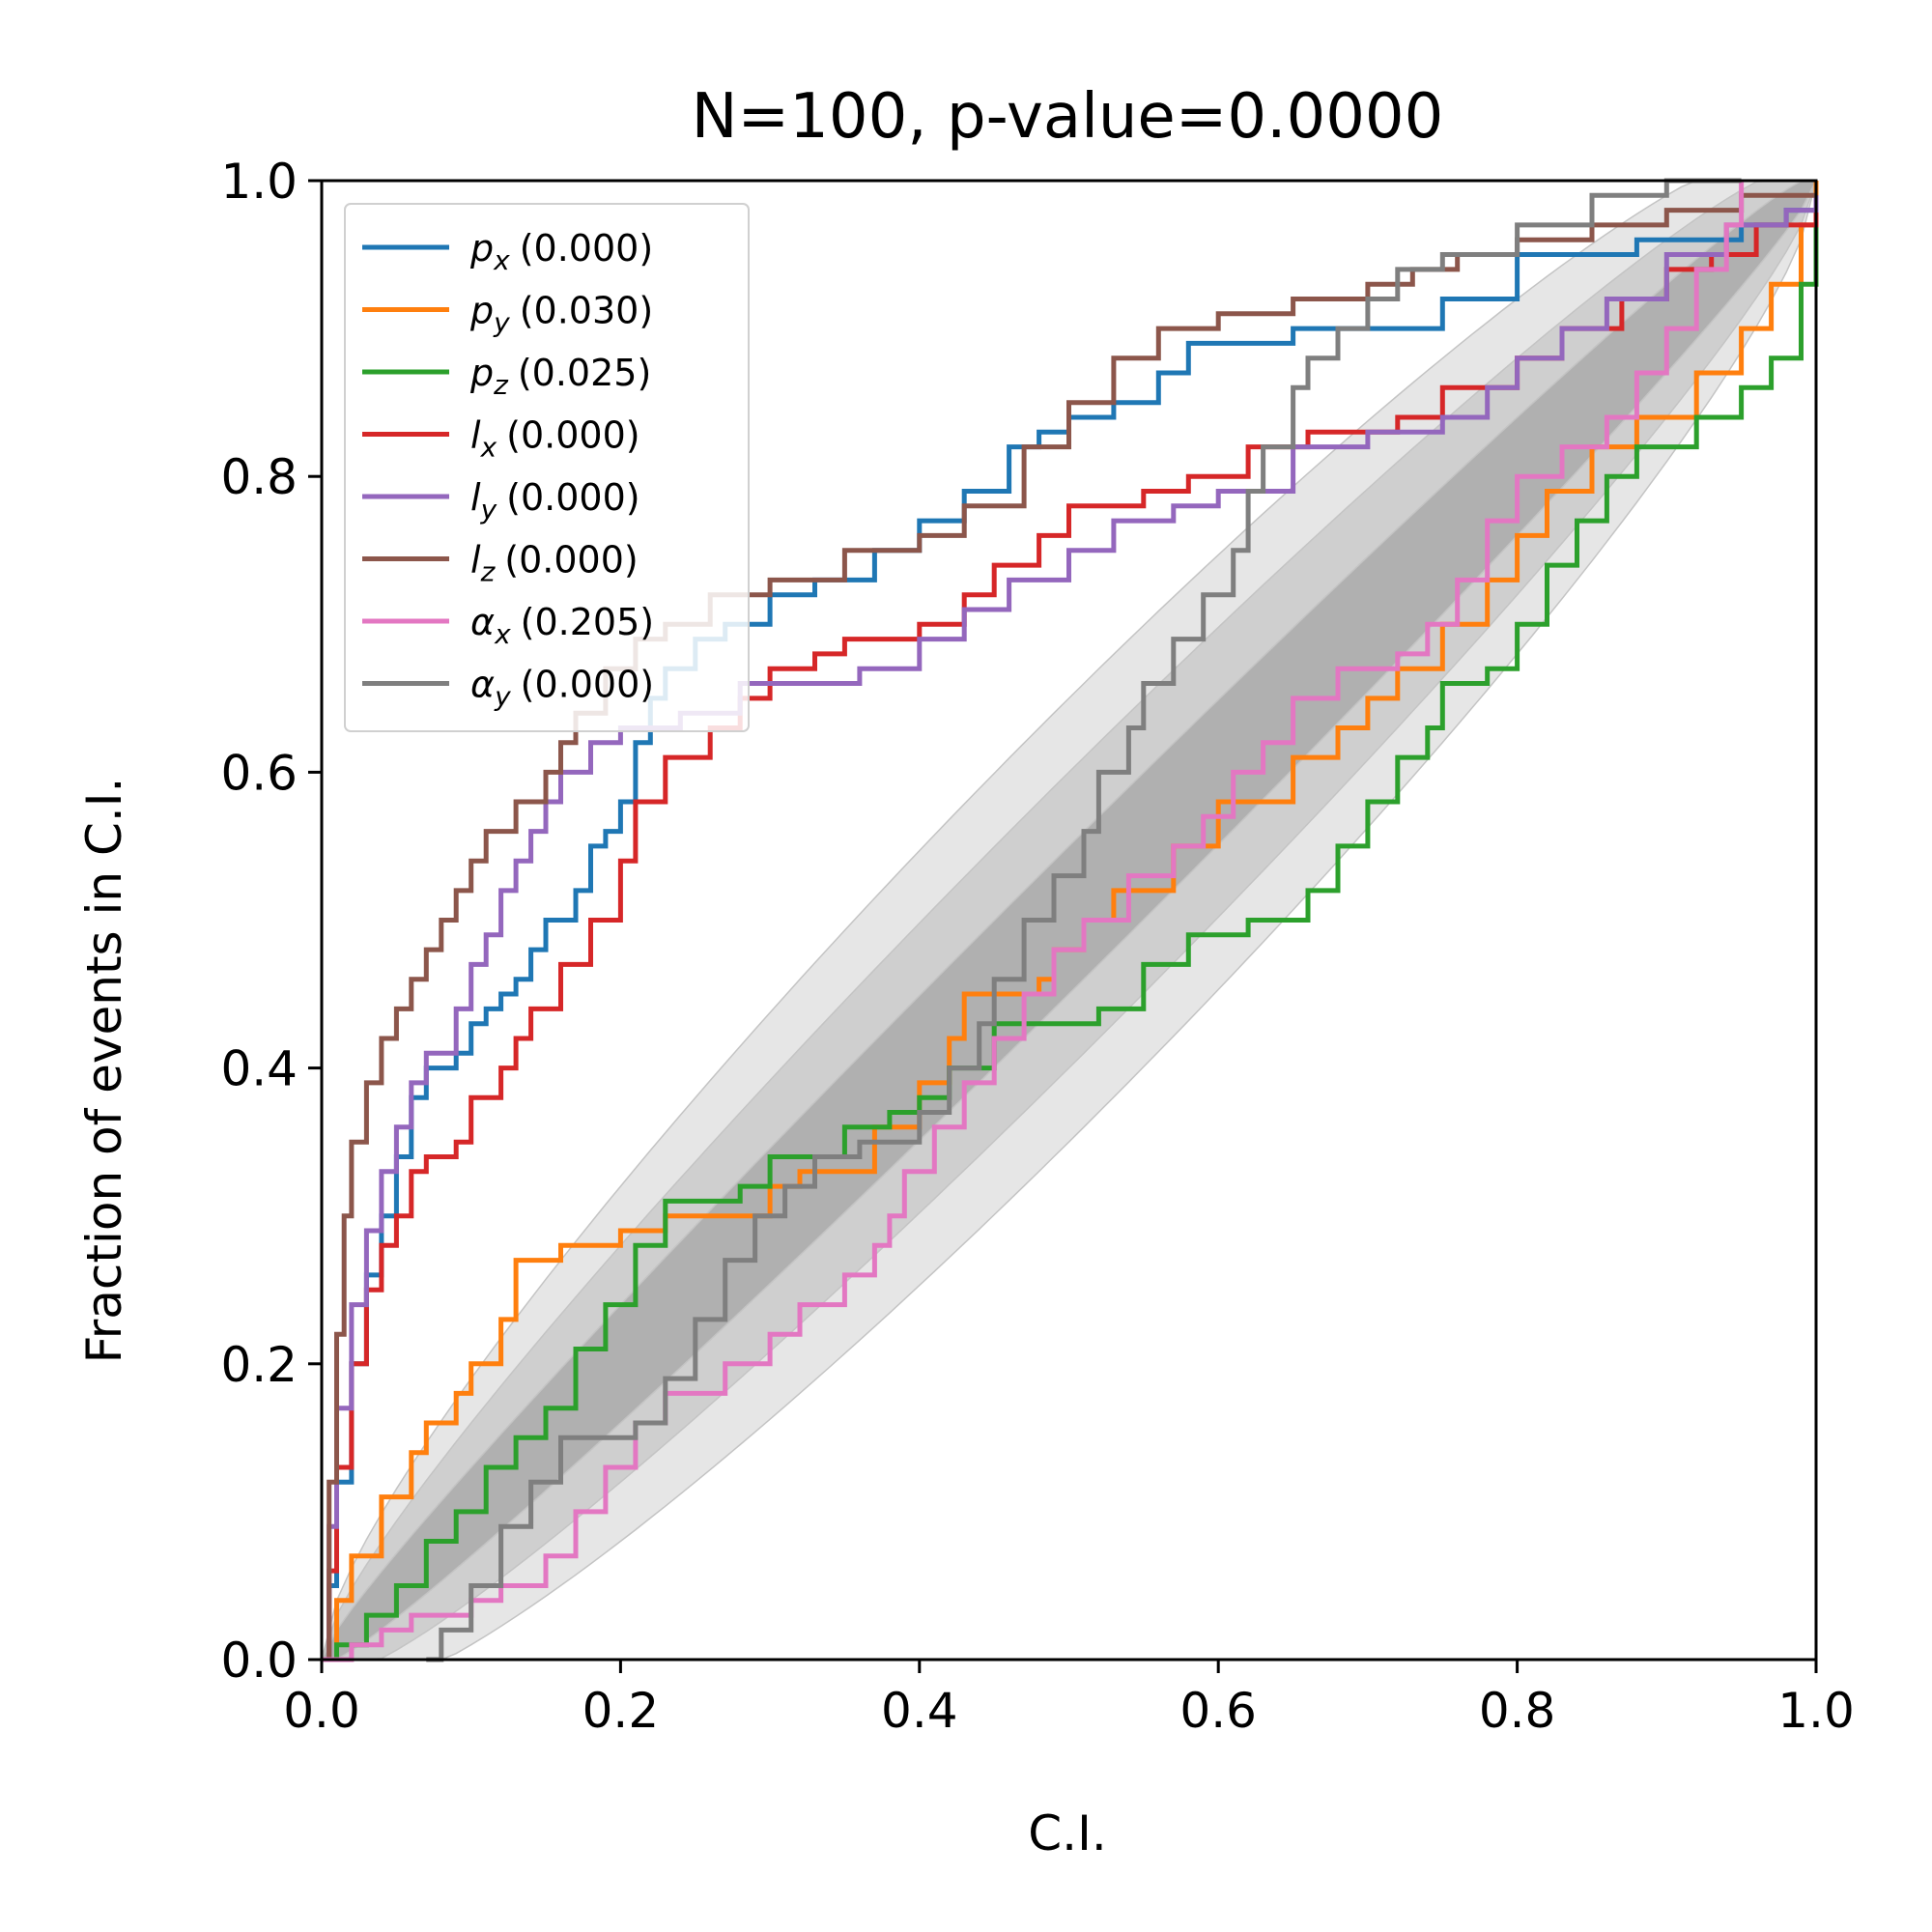  Describe the element at coordinates (259, 1069) in the screenshot. I see `y-tick-label: 0.4` at that location.